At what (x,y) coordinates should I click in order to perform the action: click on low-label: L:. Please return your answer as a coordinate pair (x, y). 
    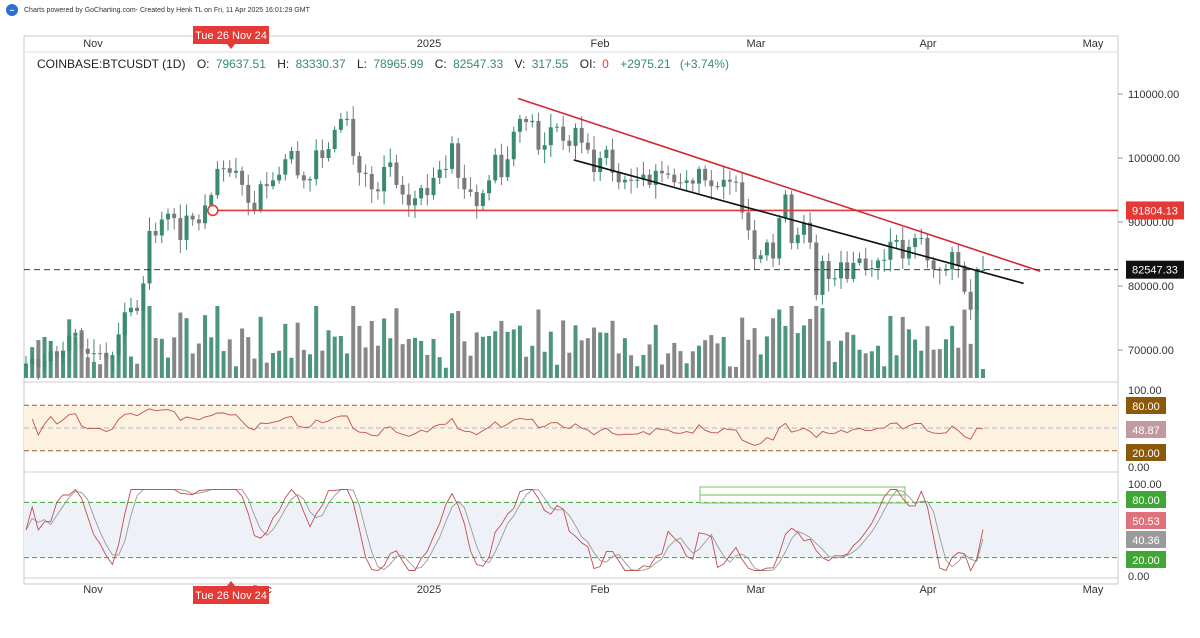
    Looking at the image, I should click on (362, 64).